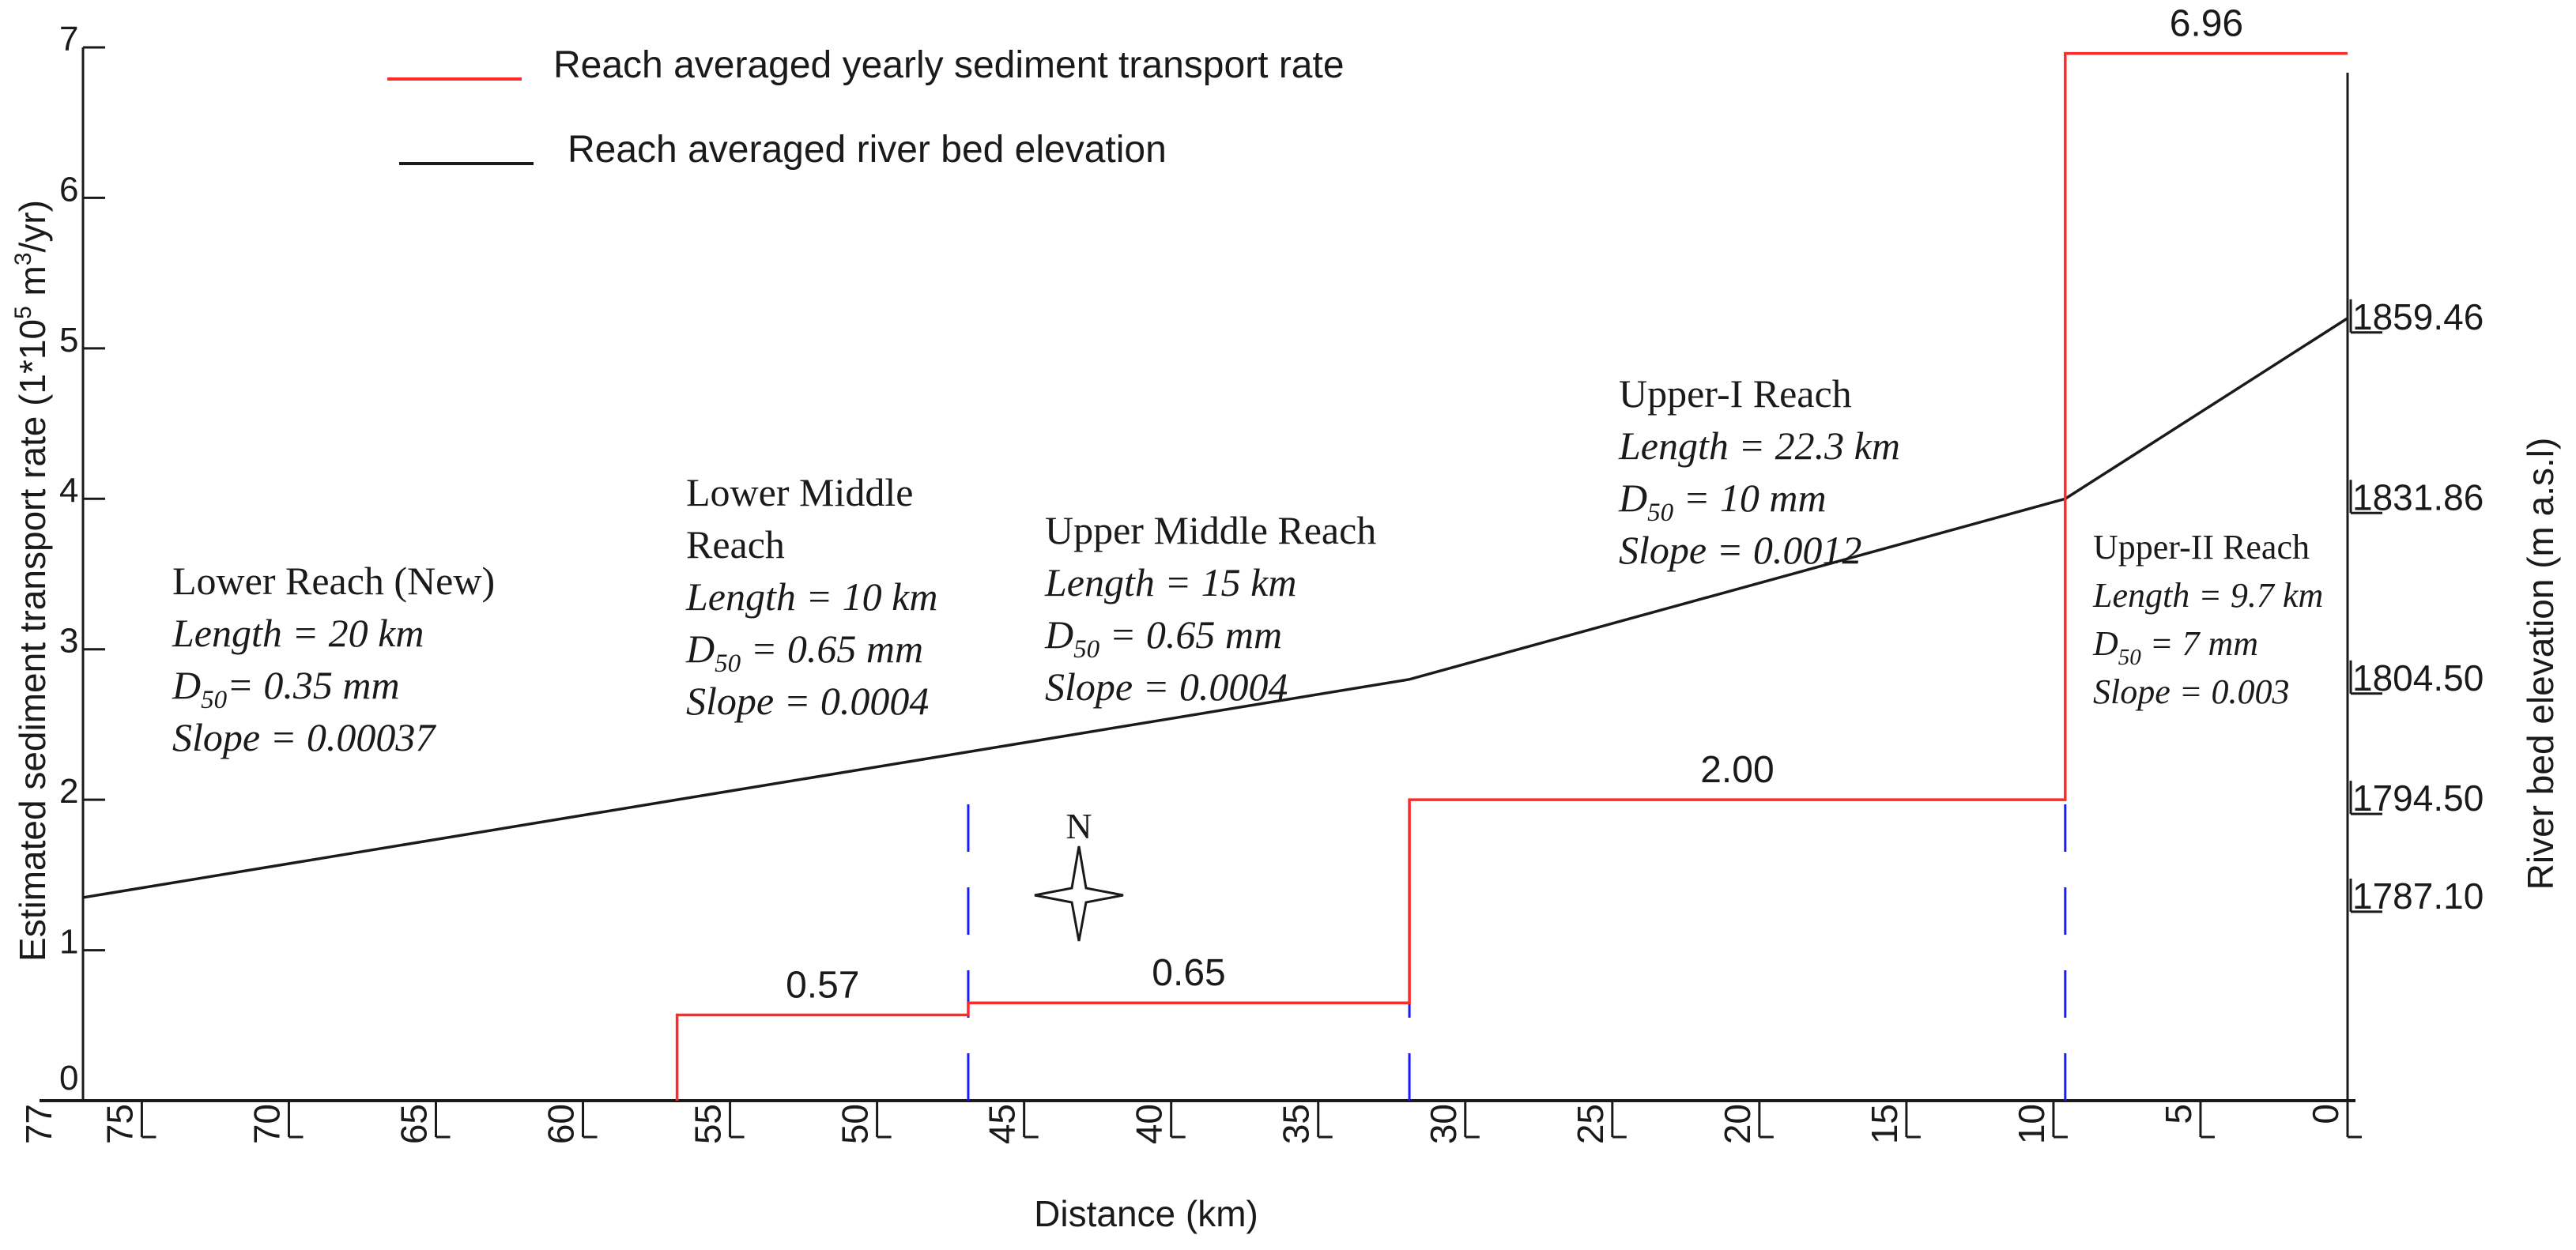 The width and height of the screenshot is (2576, 1250). What do you see at coordinates (68, 791) in the screenshot?
I see `left-tick-label: 2` at bounding box center [68, 791].